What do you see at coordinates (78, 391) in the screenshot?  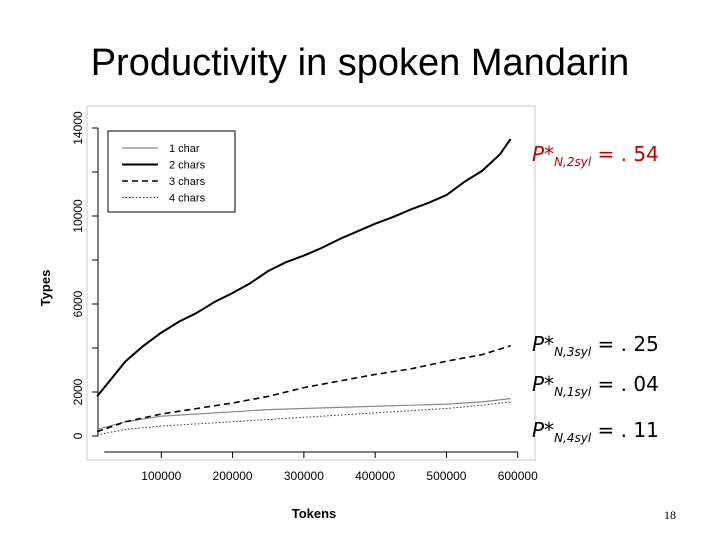 I see `y-tick-label: 2000` at bounding box center [78, 391].